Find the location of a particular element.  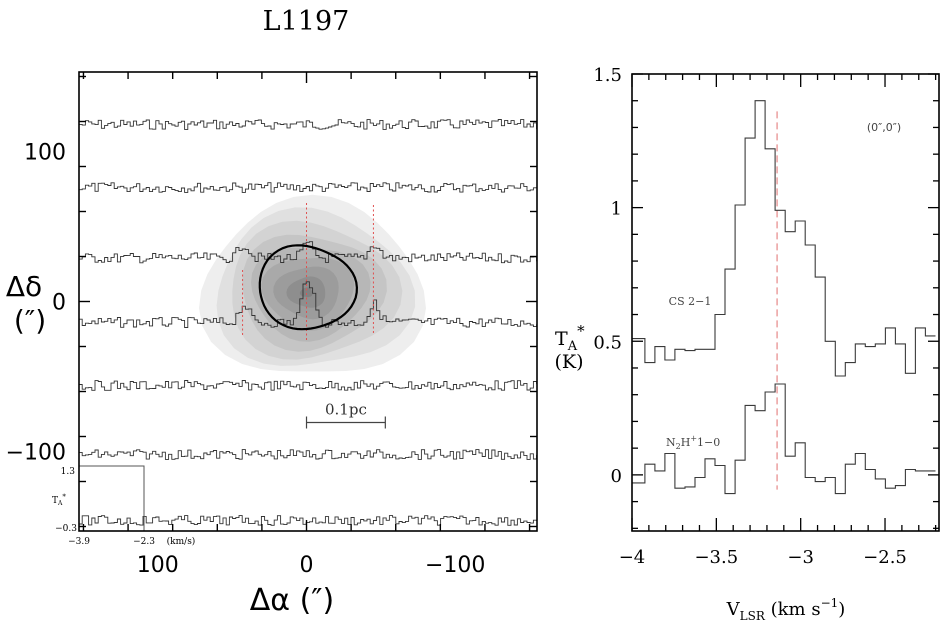

intensity-contours is located at coordinates (312, 283).